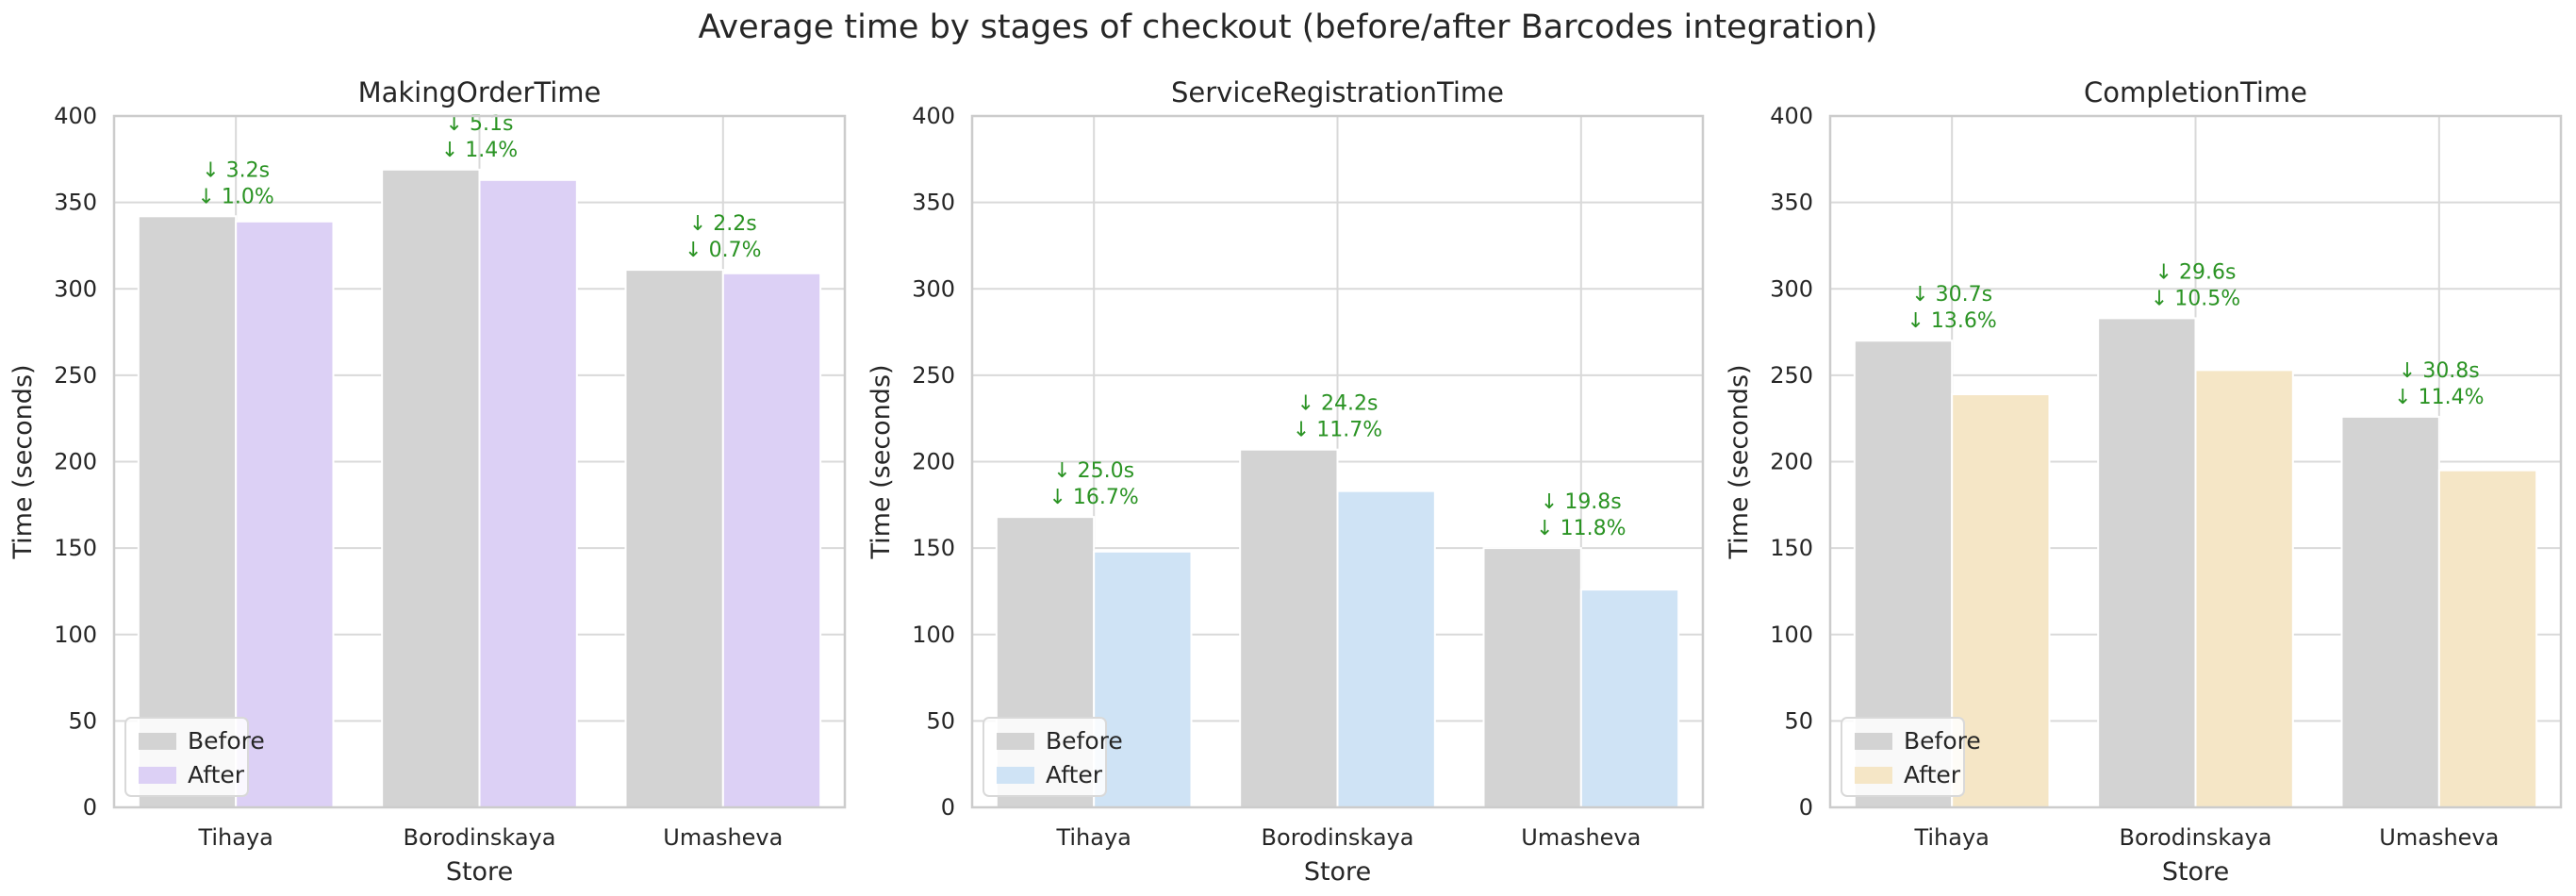 The image size is (2576, 896). Describe the element at coordinates (2195, 298) in the screenshot. I see `diff-percent-label: ↓ 10.5%` at that location.